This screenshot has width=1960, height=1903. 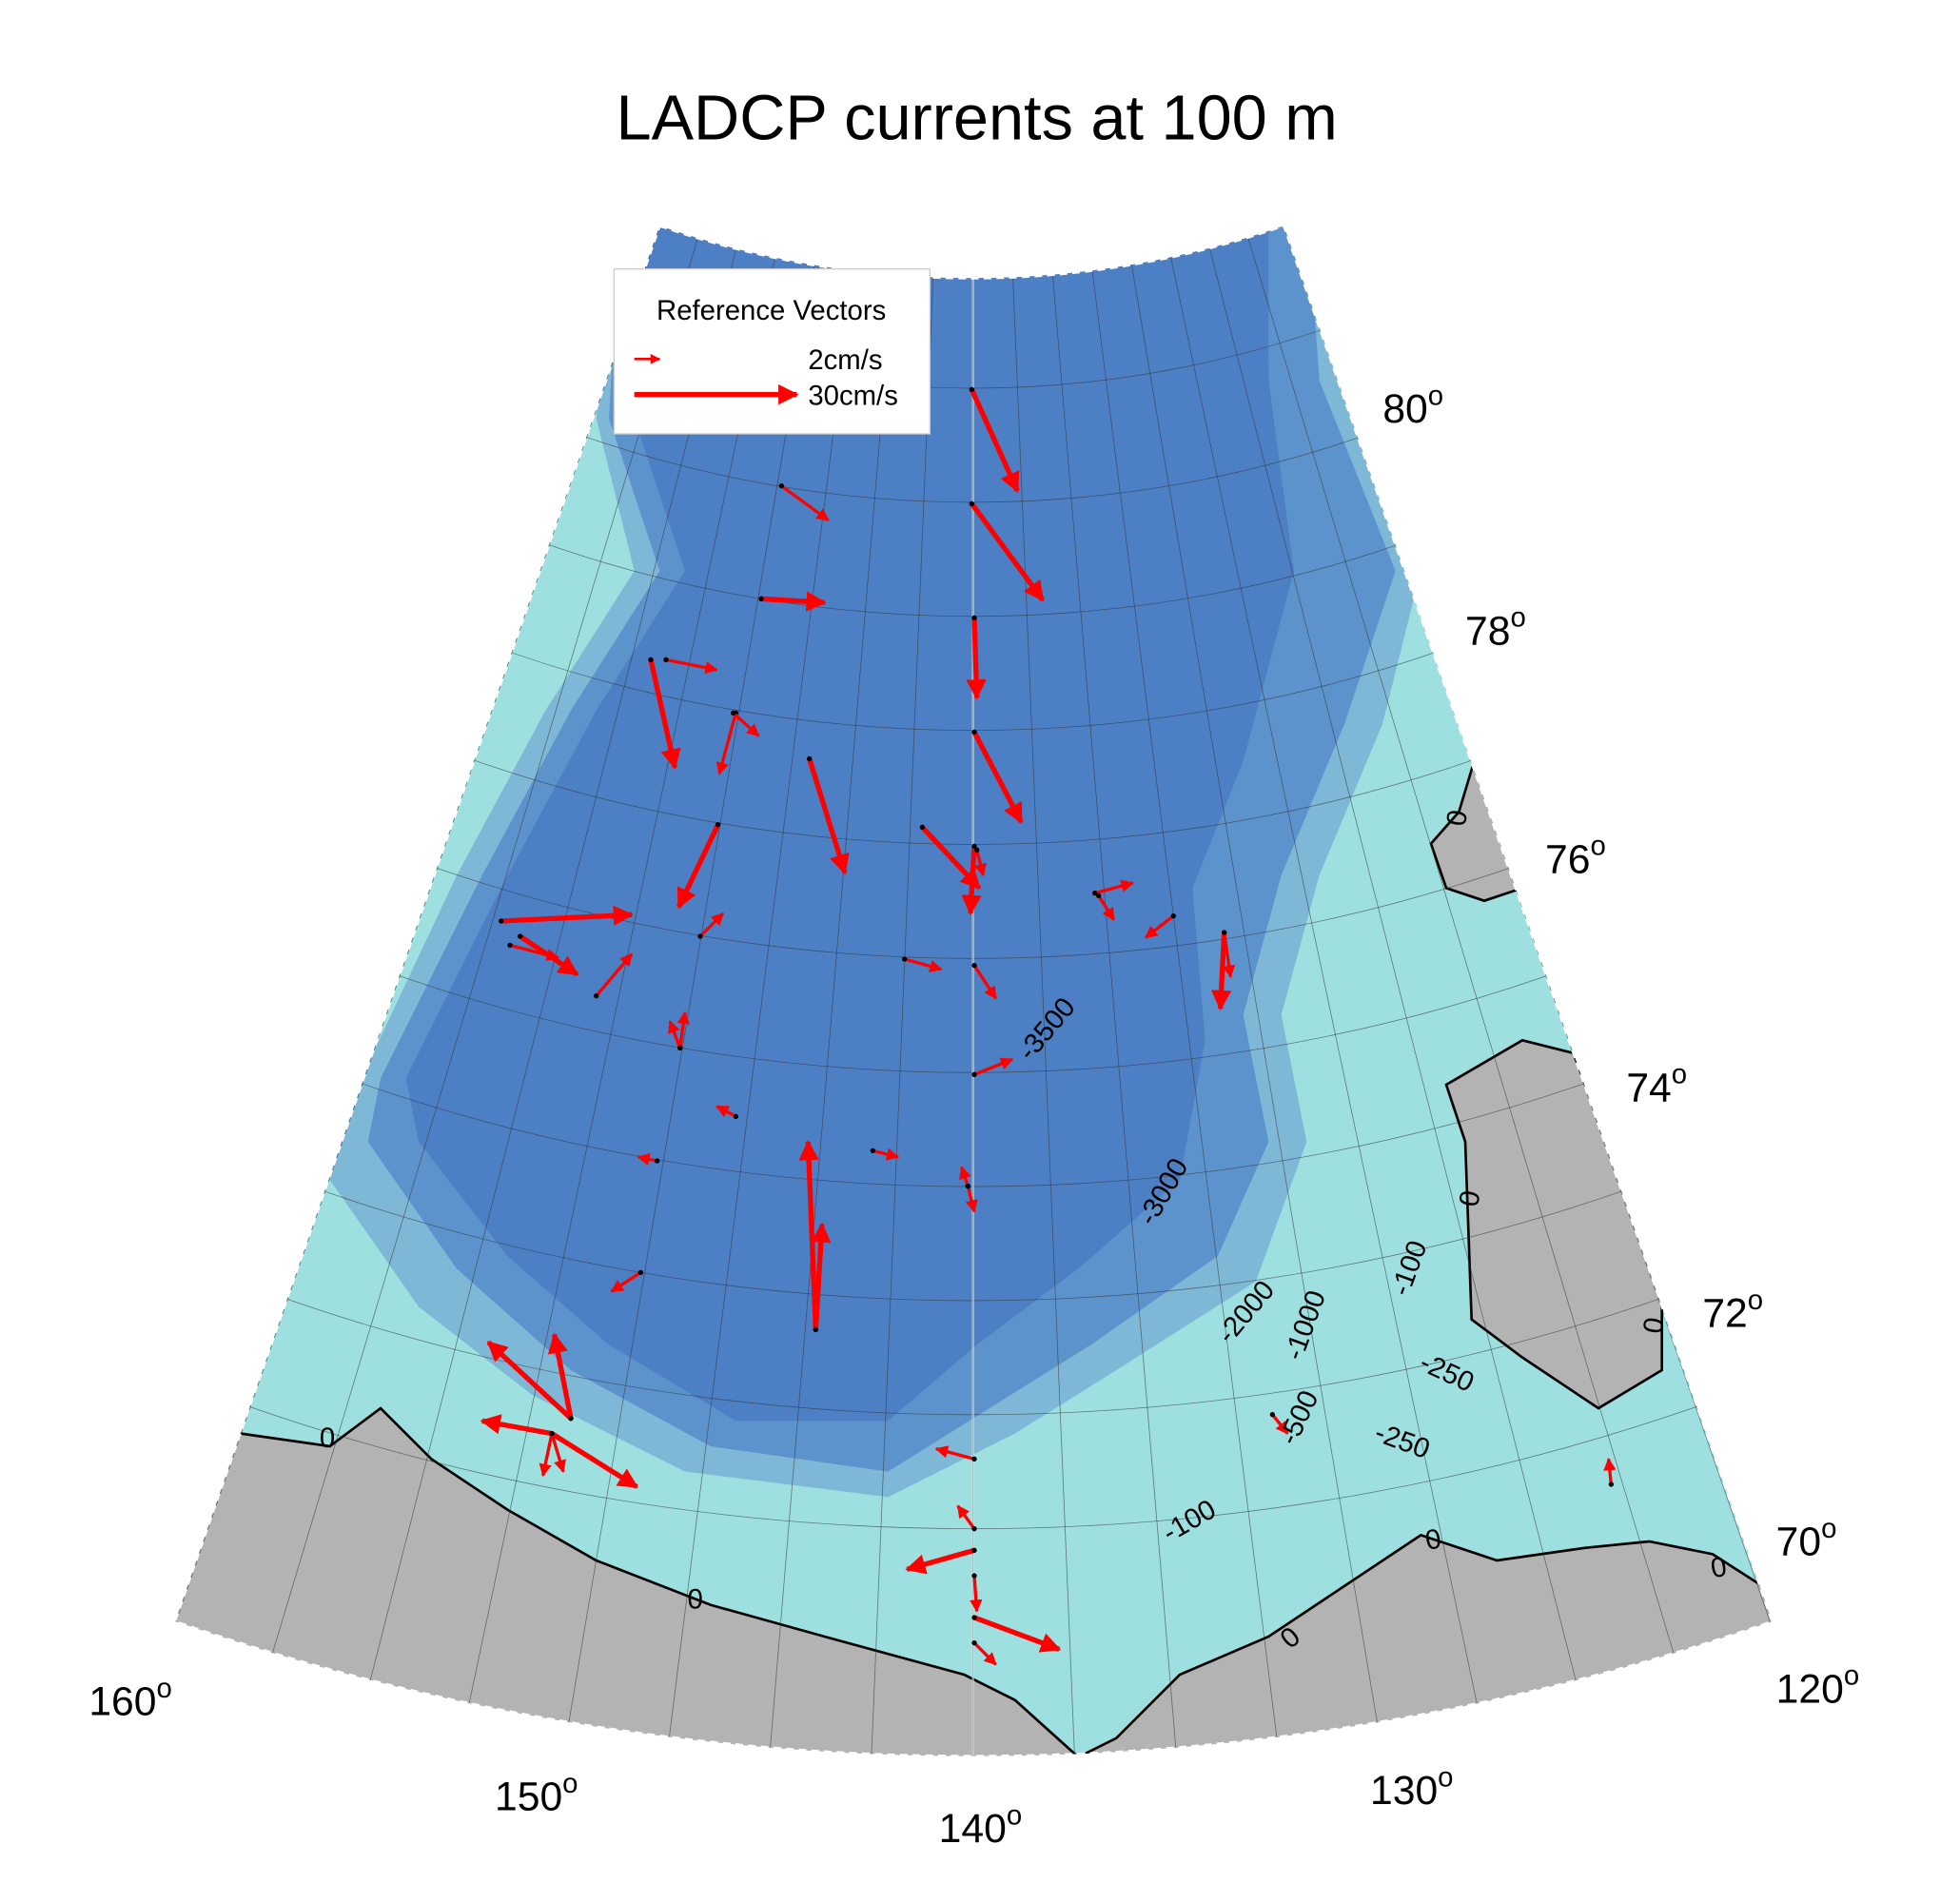 What do you see at coordinates (1810, 1689) in the screenshot?
I see `degree-value: 120` at bounding box center [1810, 1689].